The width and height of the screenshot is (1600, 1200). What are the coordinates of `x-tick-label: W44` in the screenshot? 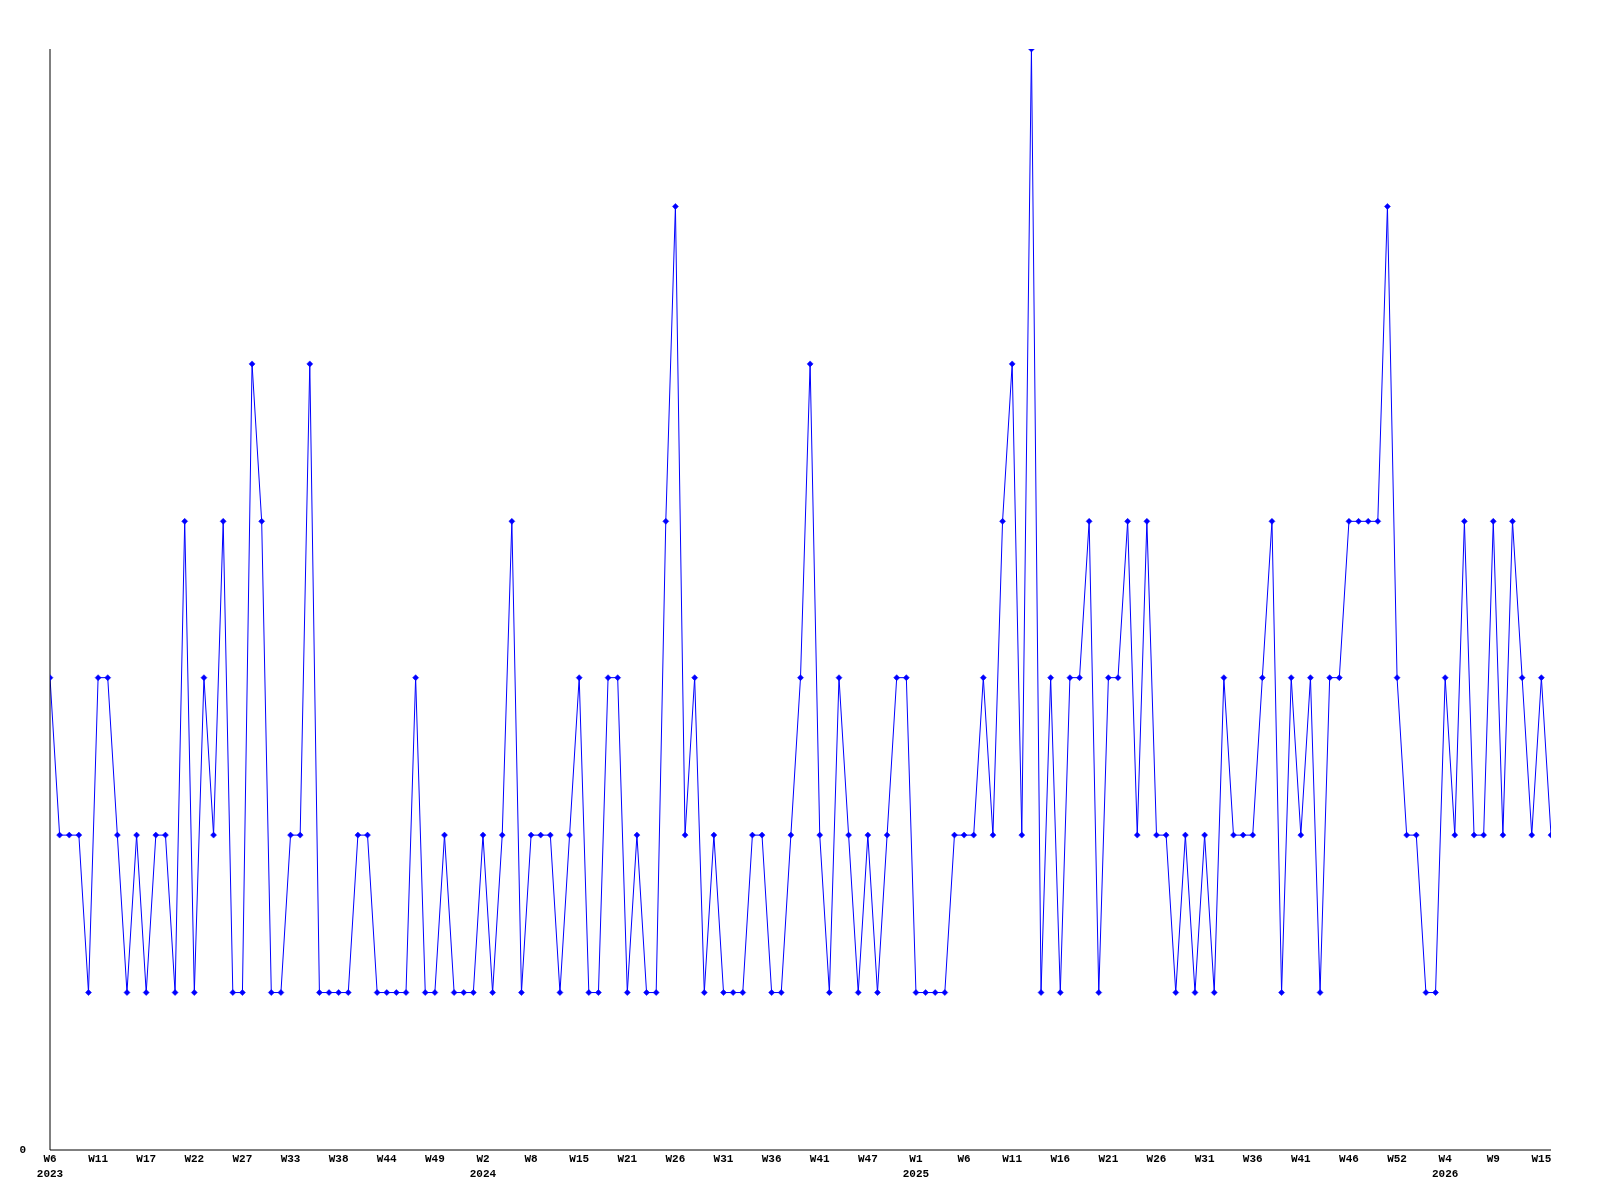 It's located at (387, 1158).